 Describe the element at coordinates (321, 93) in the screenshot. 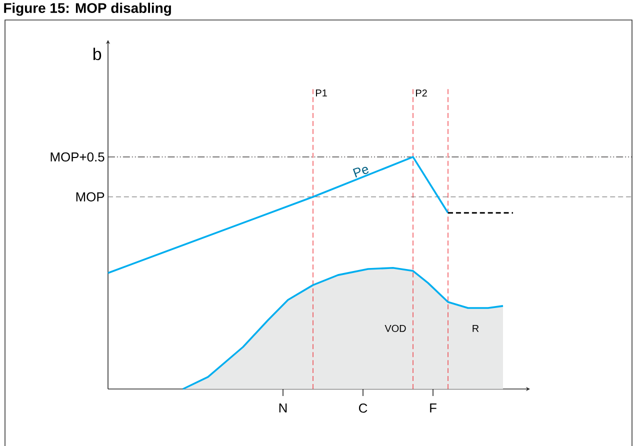

I see `text: P1` at that location.